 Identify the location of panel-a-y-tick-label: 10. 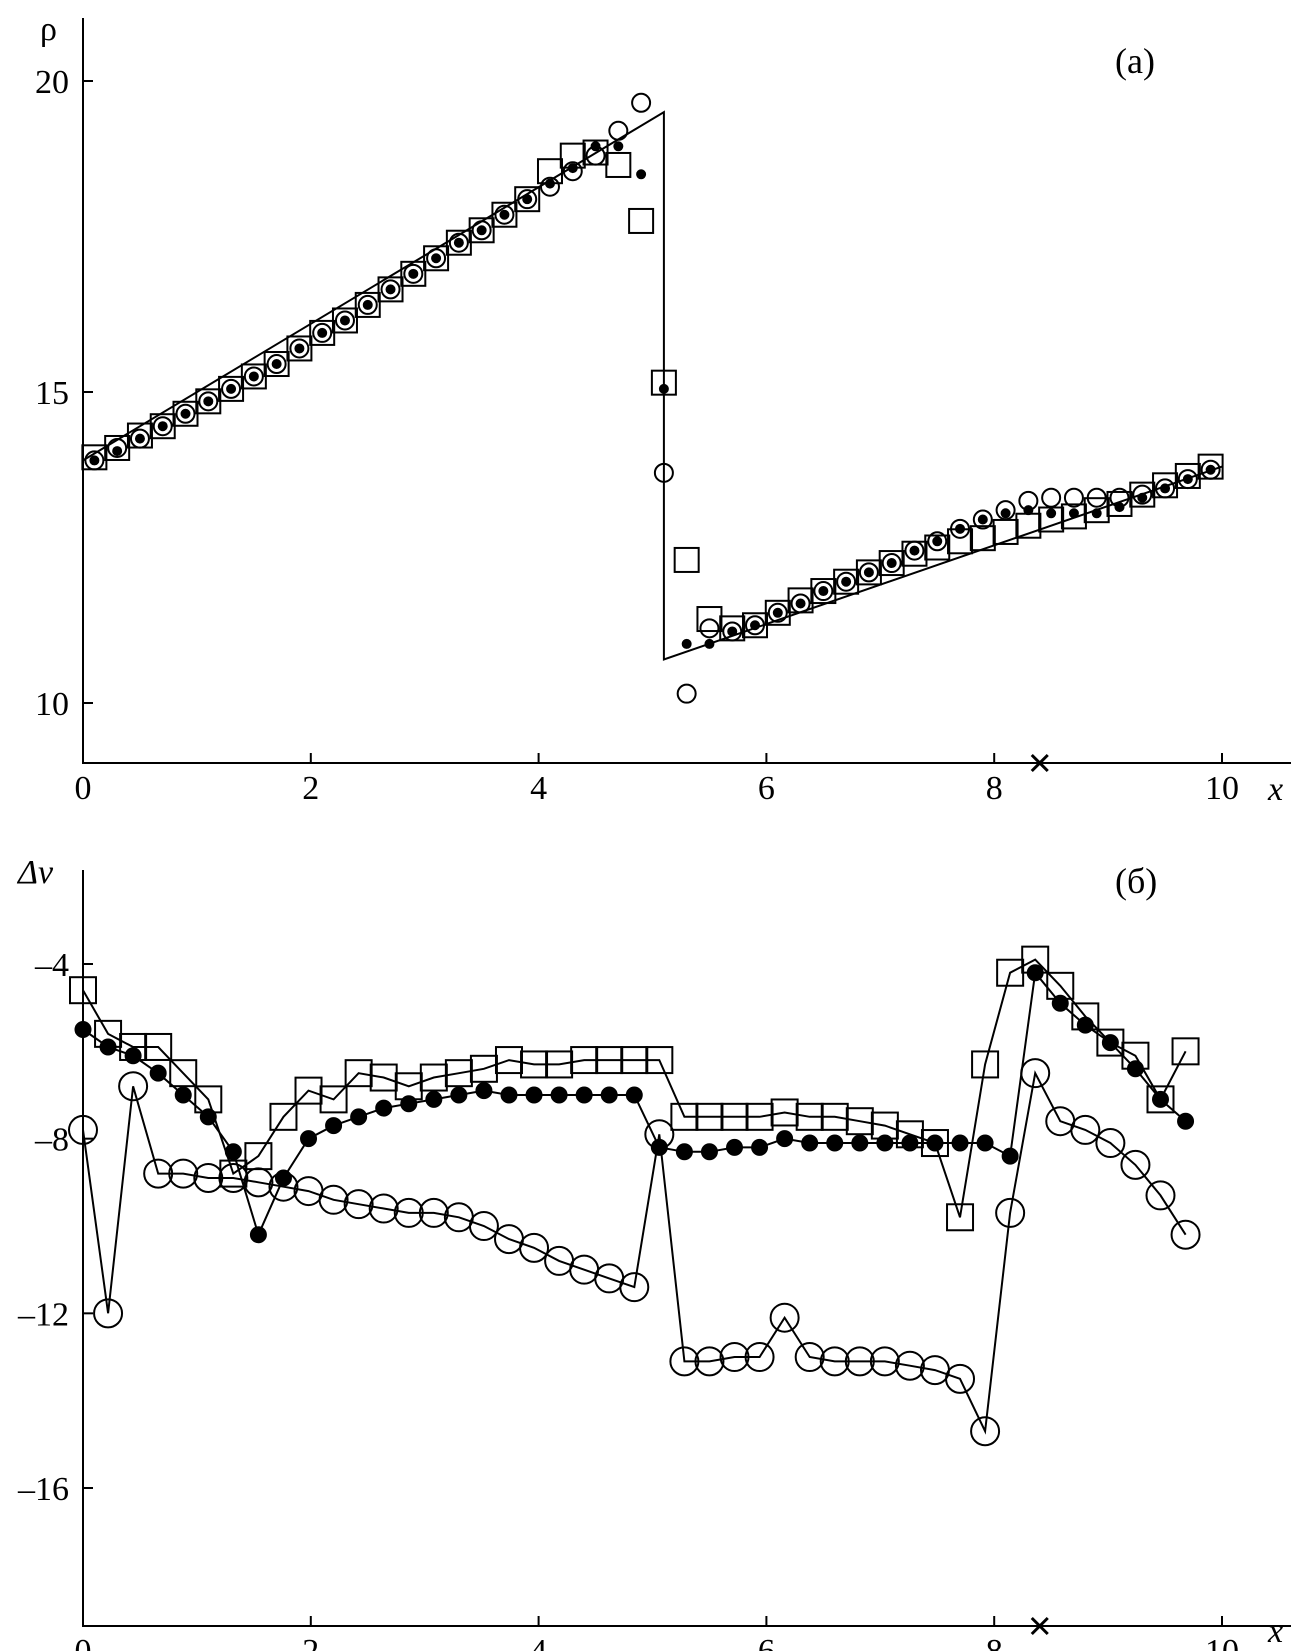
(52, 704).